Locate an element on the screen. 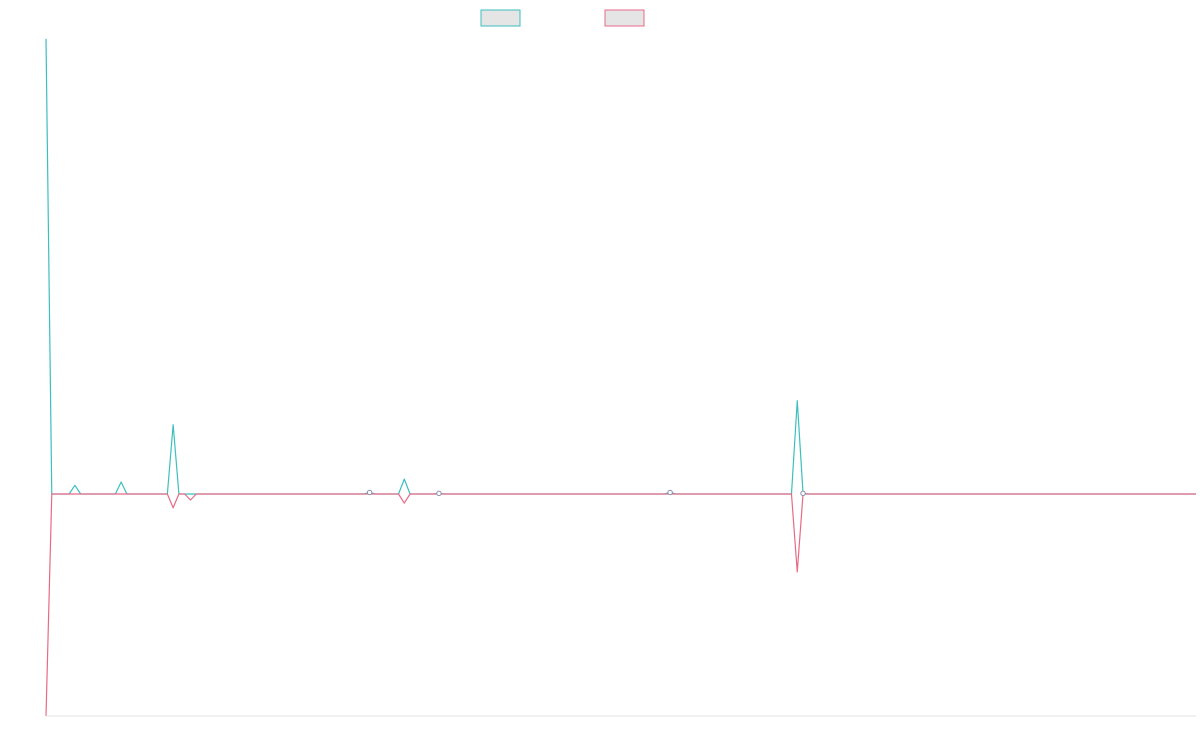 Image resolution: width=1200 pixels, height=750 pixels. legend is located at coordinates (562, 18).